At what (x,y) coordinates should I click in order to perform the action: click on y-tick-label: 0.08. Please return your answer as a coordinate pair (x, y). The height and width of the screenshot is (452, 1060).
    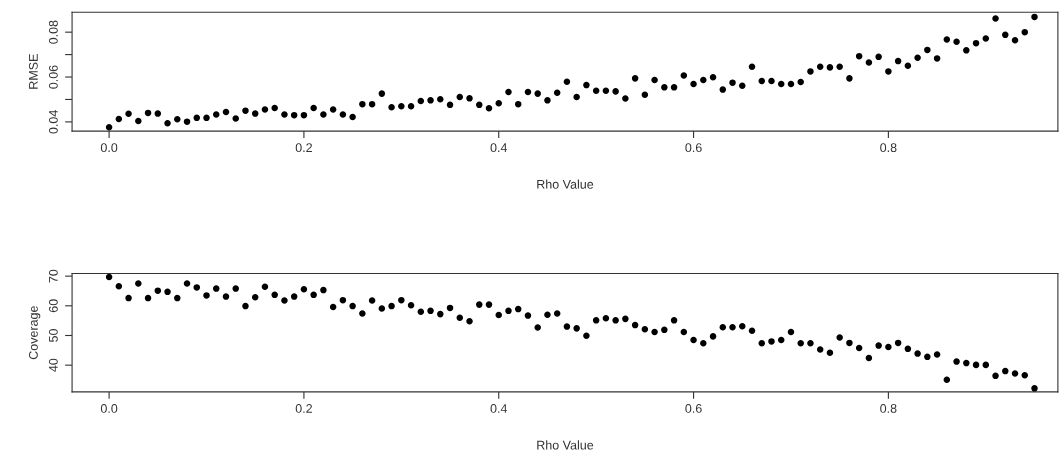
    Looking at the image, I should click on (53, 32).